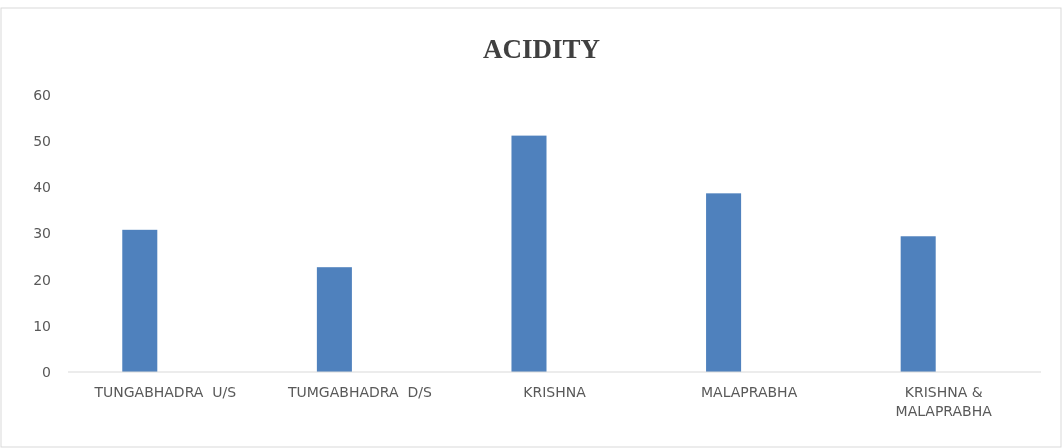 The image size is (1063, 448). I want to click on y-tick-label: 40, so click(42, 187).